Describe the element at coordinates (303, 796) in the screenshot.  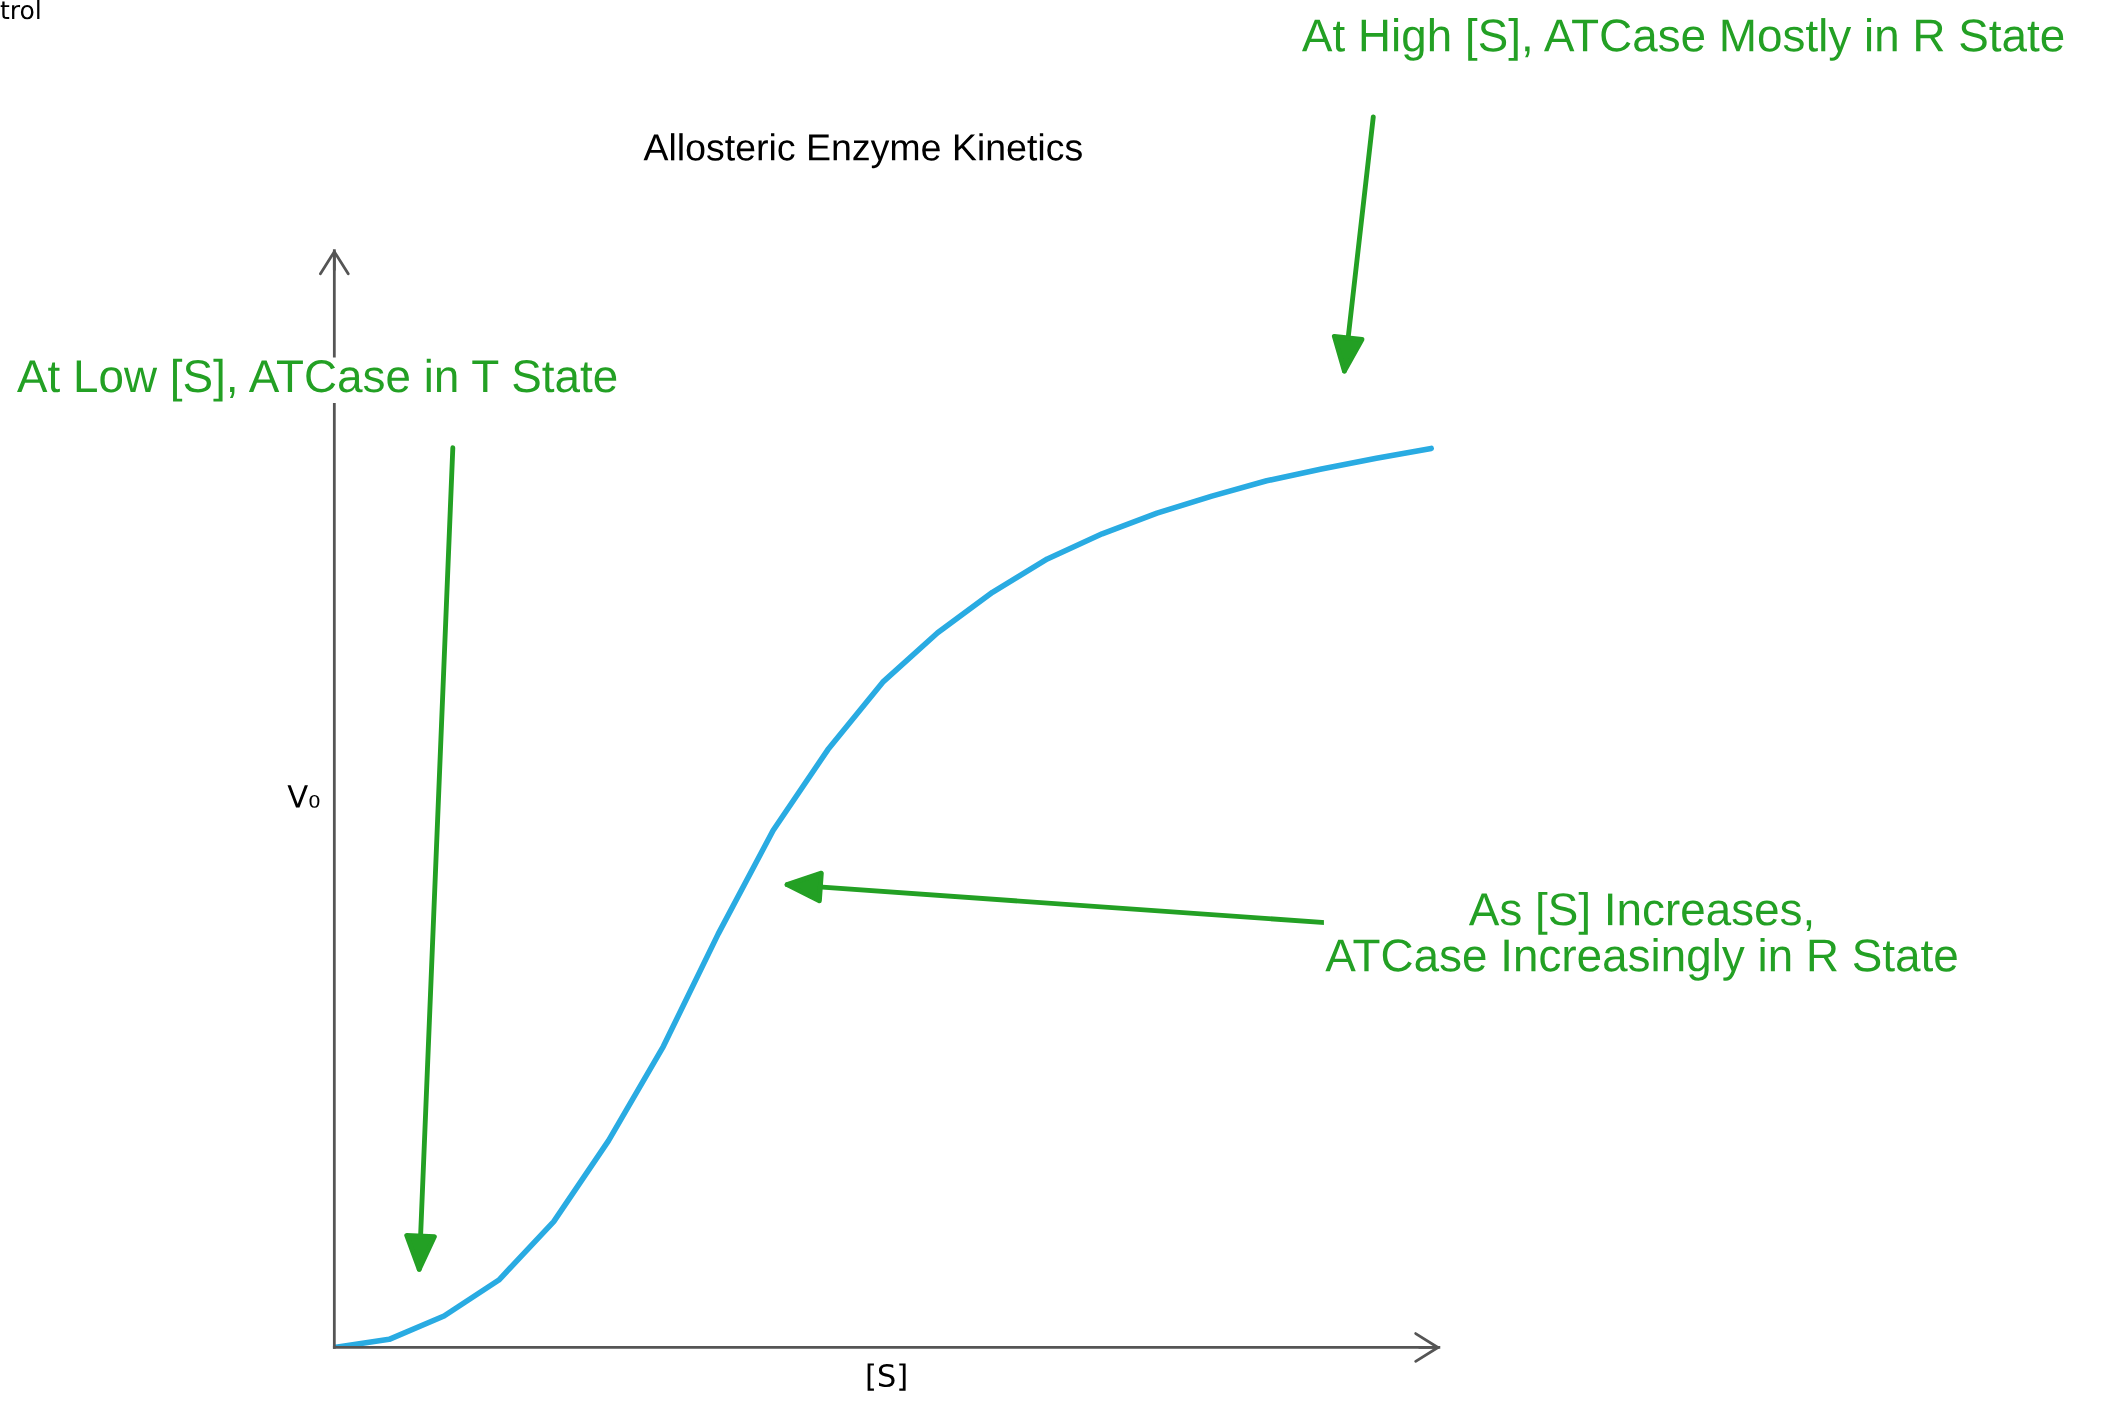
I see `y-axis-title: V₀` at that location.